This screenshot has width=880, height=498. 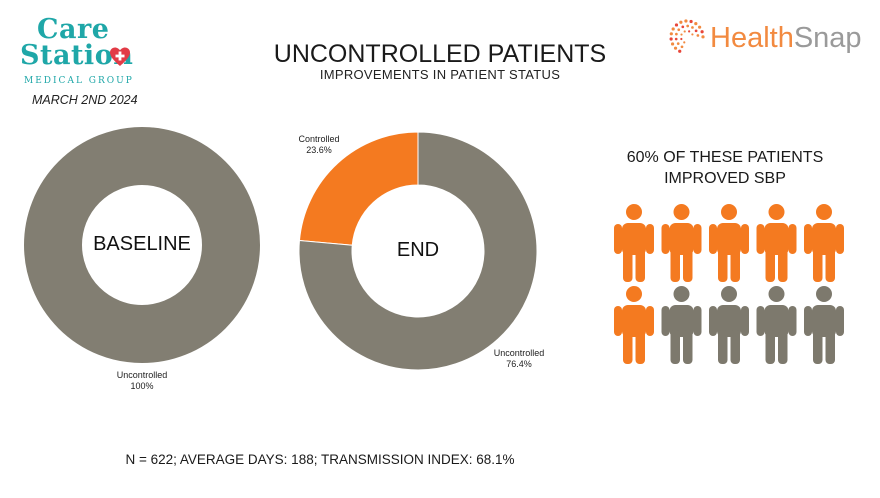 I want to click on baseline-uncontrolled-value: 100%, so click(x=142, y=386).